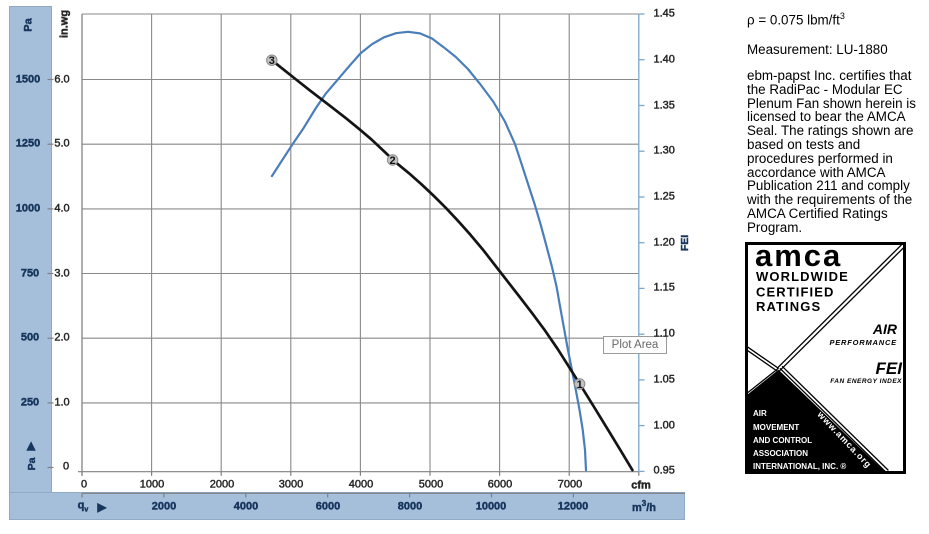 The height and width of the screenshot is (534, 929). Describe the element at coordinates (782, 440) in the screenshot. I see `svg-text: AND CONTROL` at that location.